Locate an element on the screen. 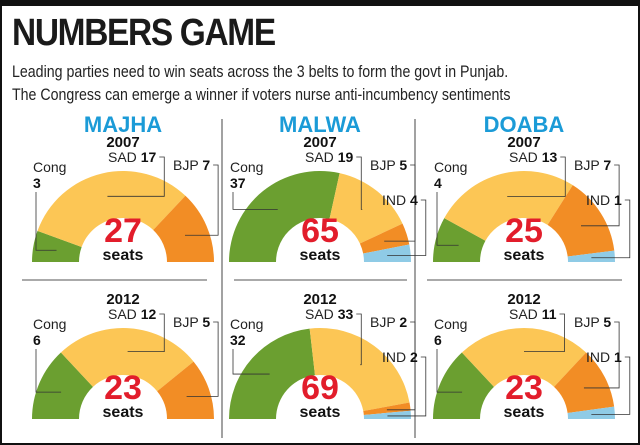 Image resolution: width=640 pixels, height=445 pixels. label-value: 13 is located at coordinates (550, 157).